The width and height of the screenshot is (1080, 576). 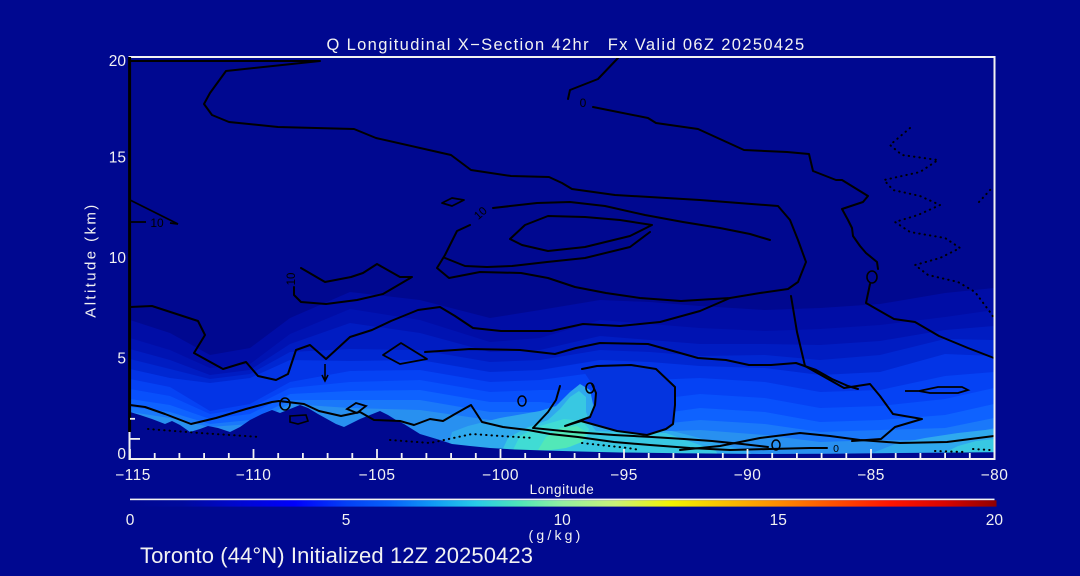 What do you see at coordinates (556, 535) in the screenshot?
I see `svg-text: (g/kg)` at bounding box center [556, 535].